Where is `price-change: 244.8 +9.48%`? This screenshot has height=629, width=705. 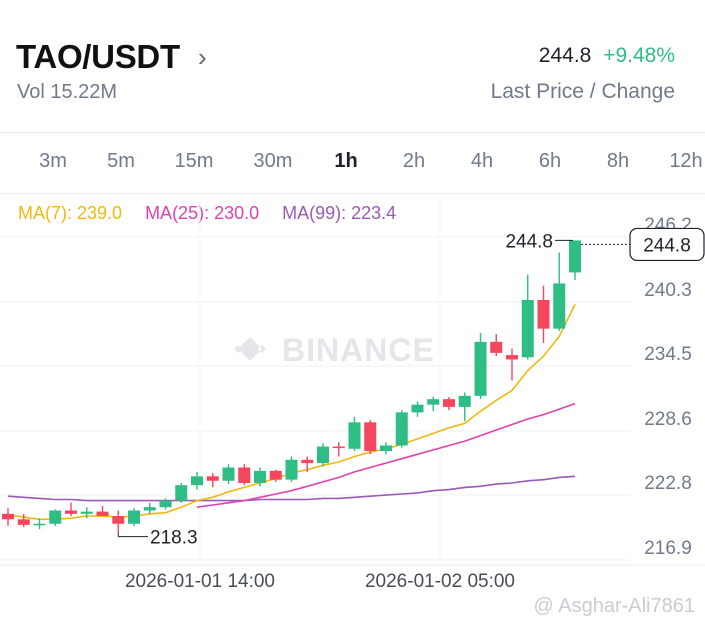 price-change: 244.8 +9.48% is located at coordinates (607, 56).